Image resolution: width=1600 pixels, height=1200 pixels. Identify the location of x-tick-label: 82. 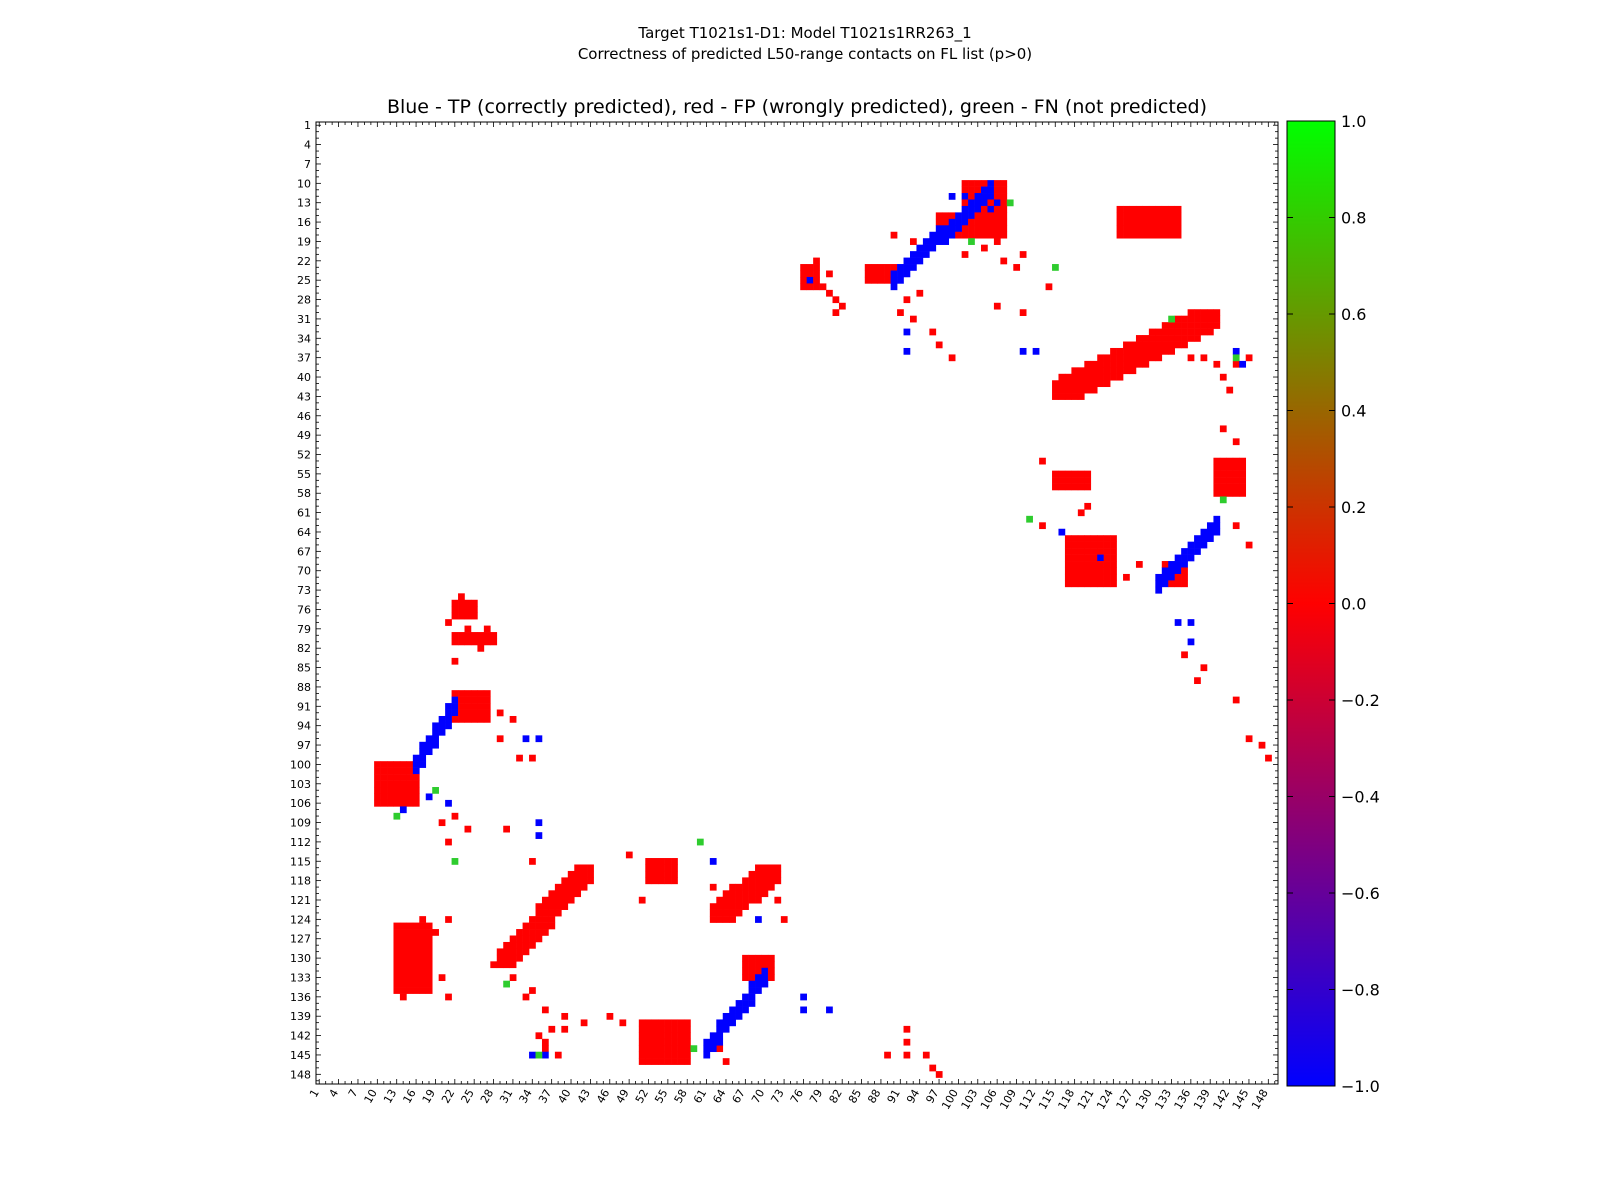
(836, 1096).